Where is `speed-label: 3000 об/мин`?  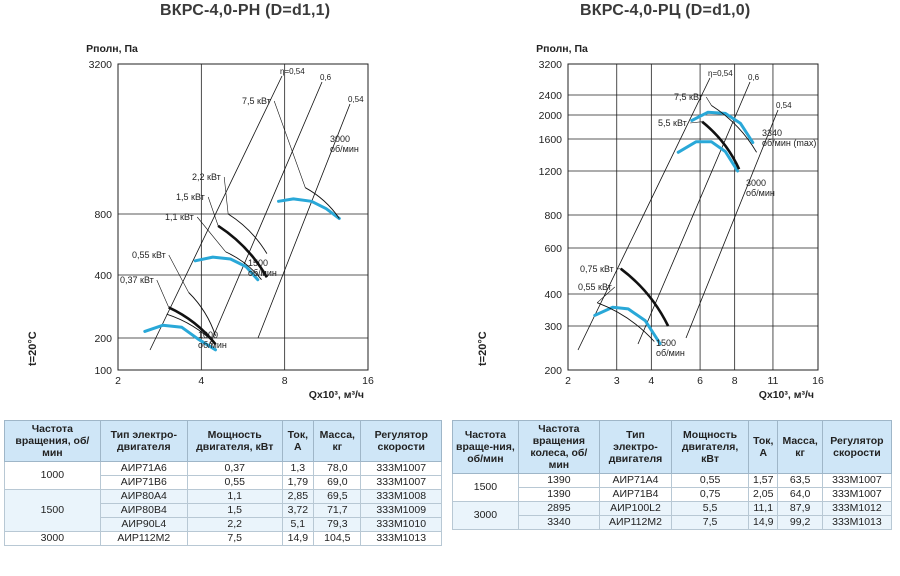
speed-label: 3000 об/мин is located at coordinates (760, 188).